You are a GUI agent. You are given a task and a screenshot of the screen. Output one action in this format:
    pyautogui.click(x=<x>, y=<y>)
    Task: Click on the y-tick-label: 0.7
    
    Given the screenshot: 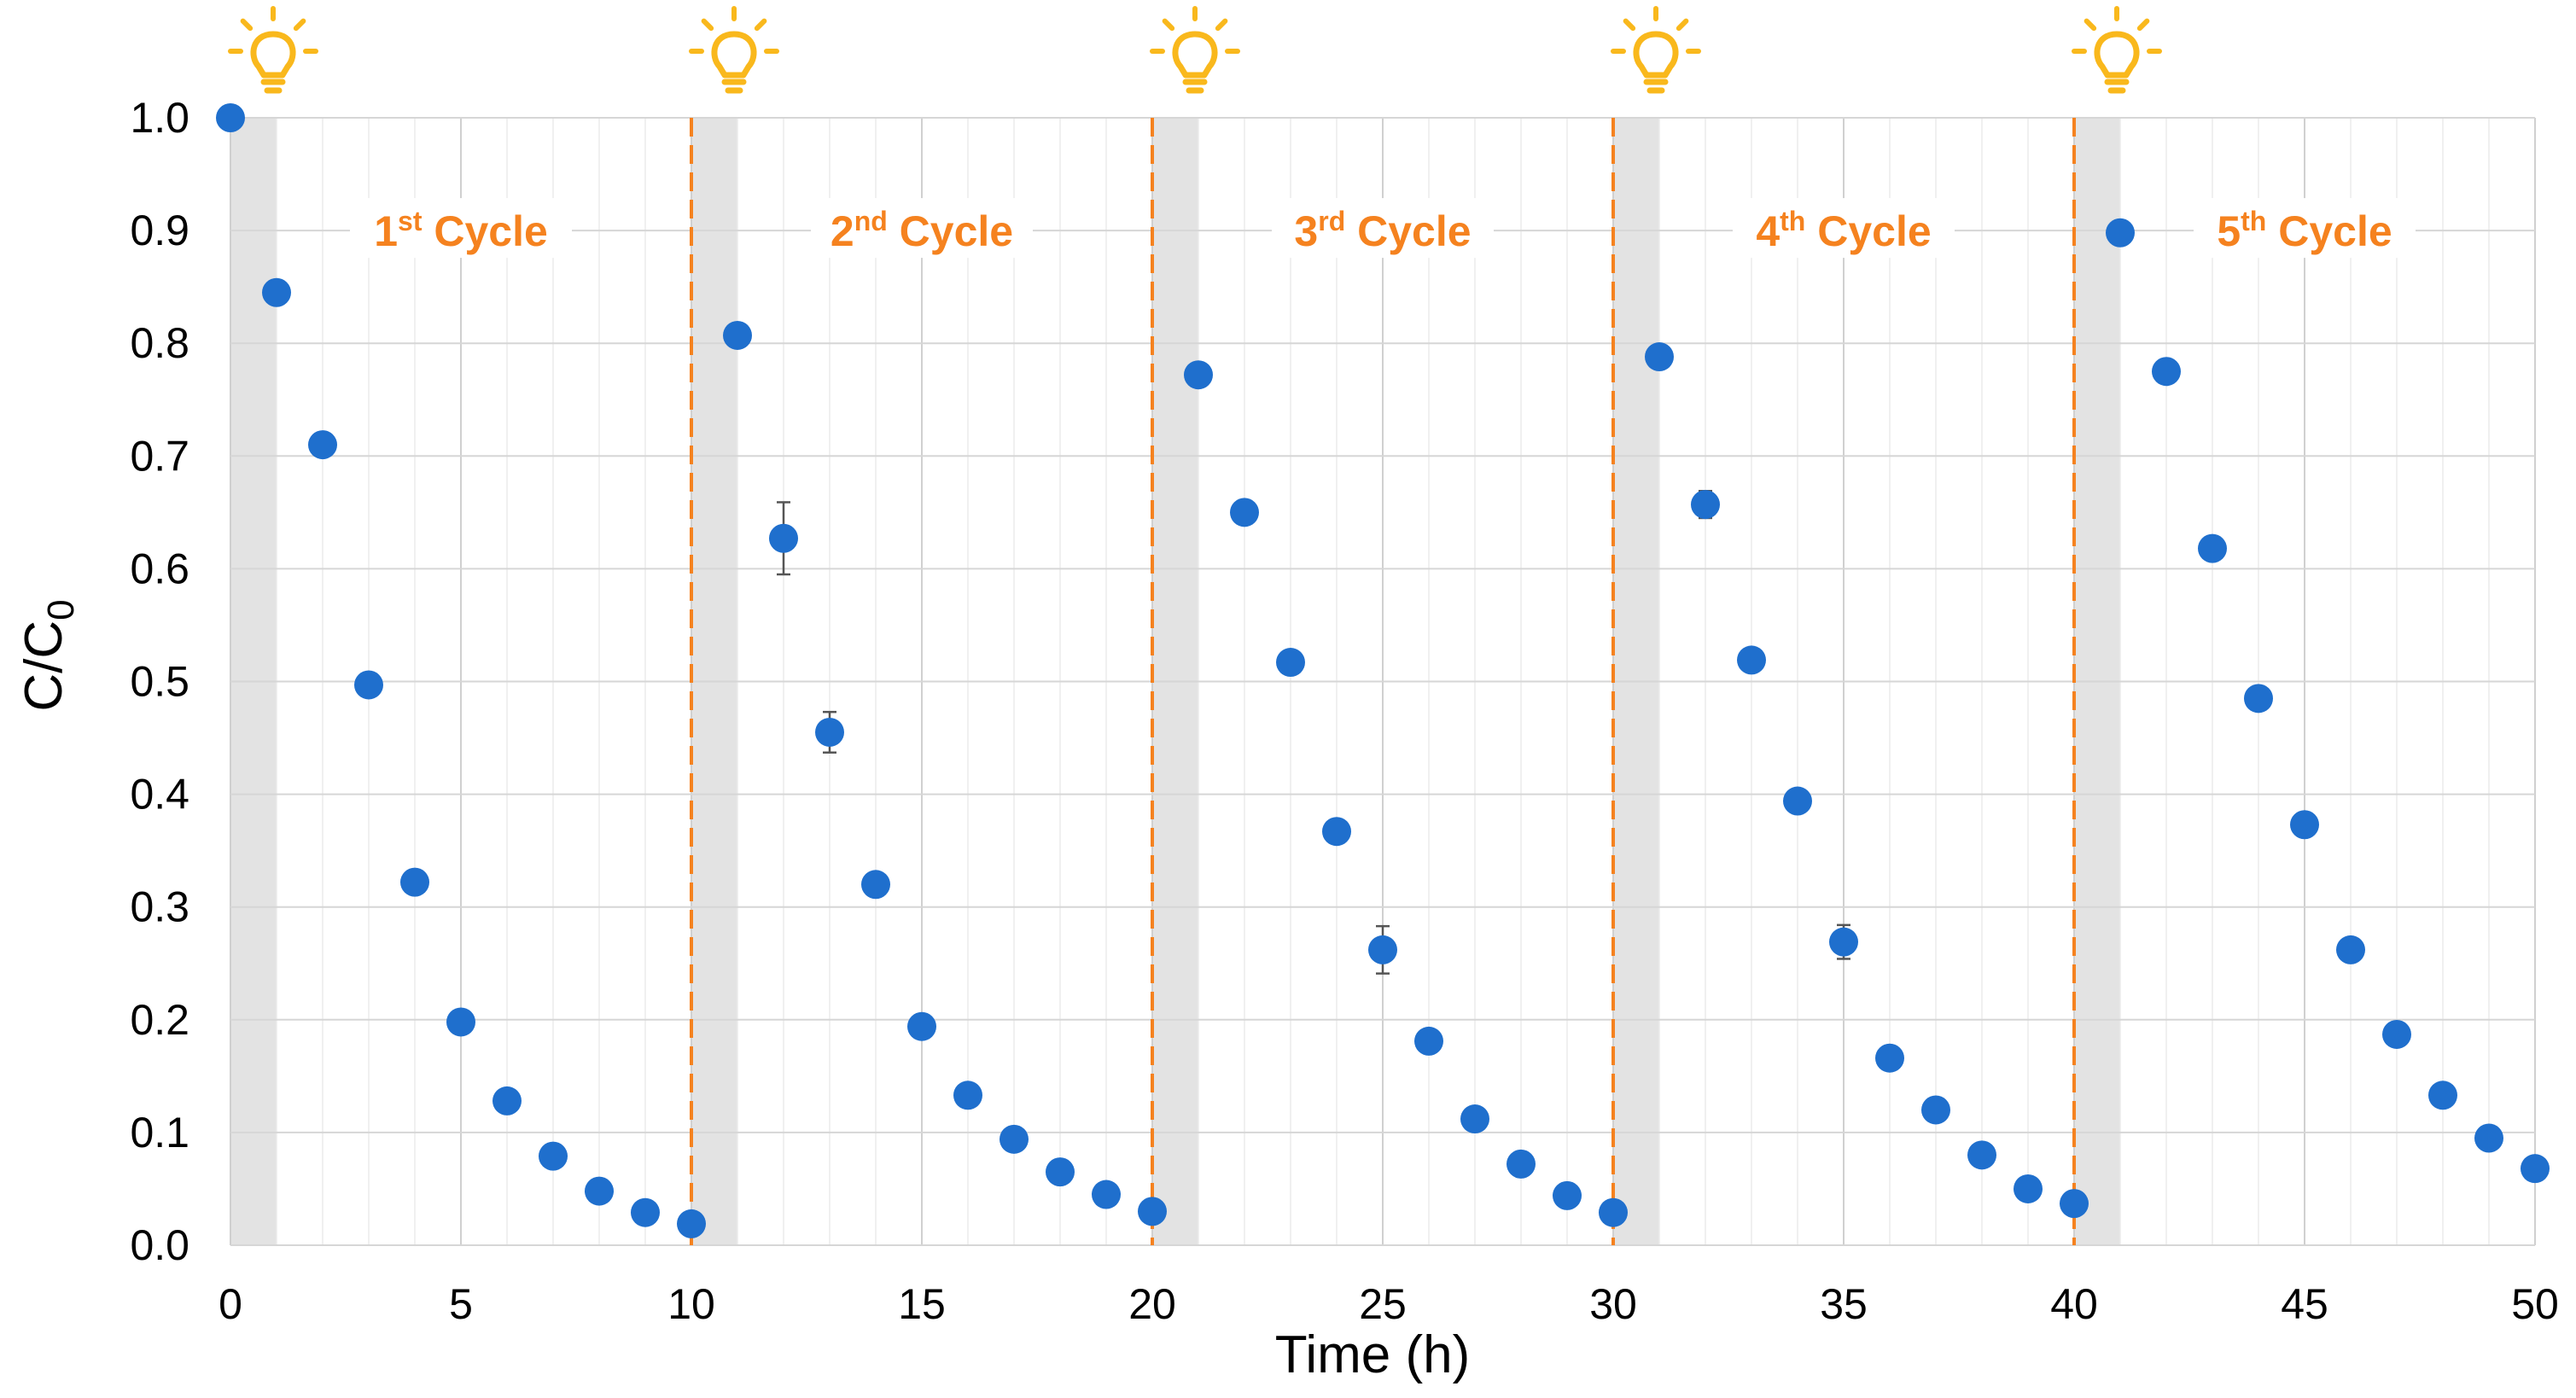 What is the action you would take?
    pyautogui.click(x=159, y=456)
    